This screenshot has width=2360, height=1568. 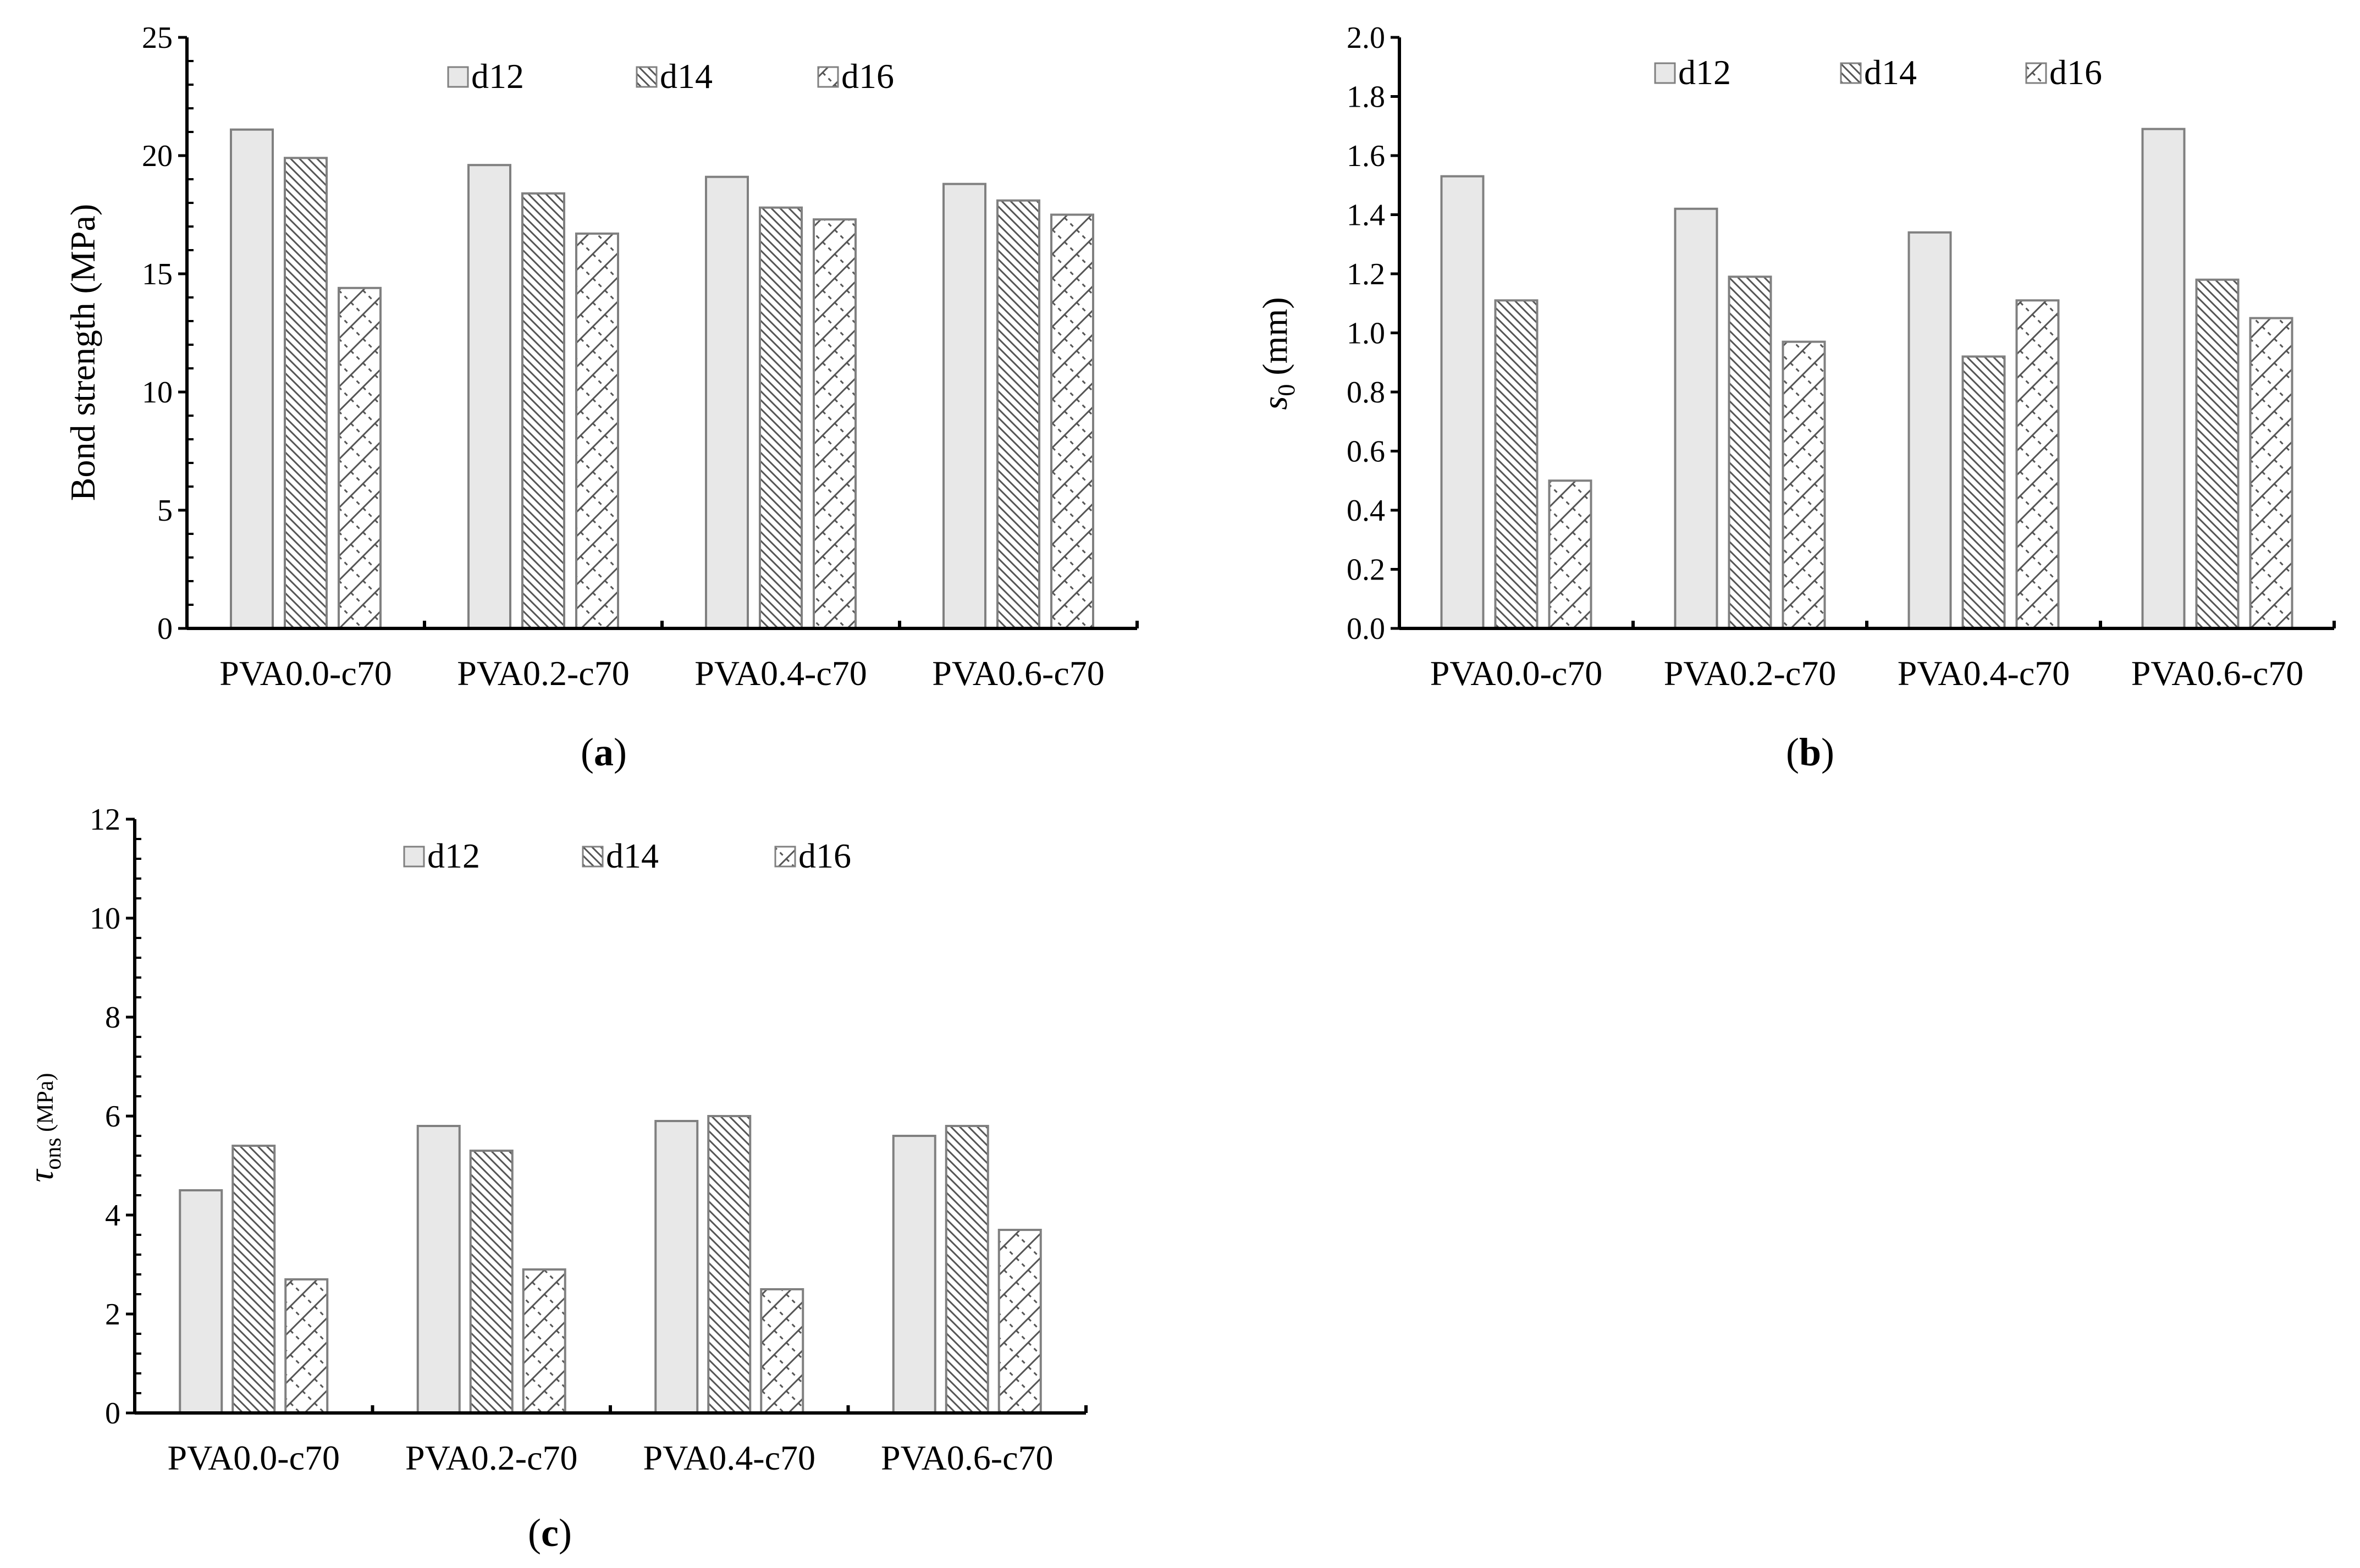 I want to click on chart-c-y-axis-label-sub: ons, so click(x=53, y=1153).